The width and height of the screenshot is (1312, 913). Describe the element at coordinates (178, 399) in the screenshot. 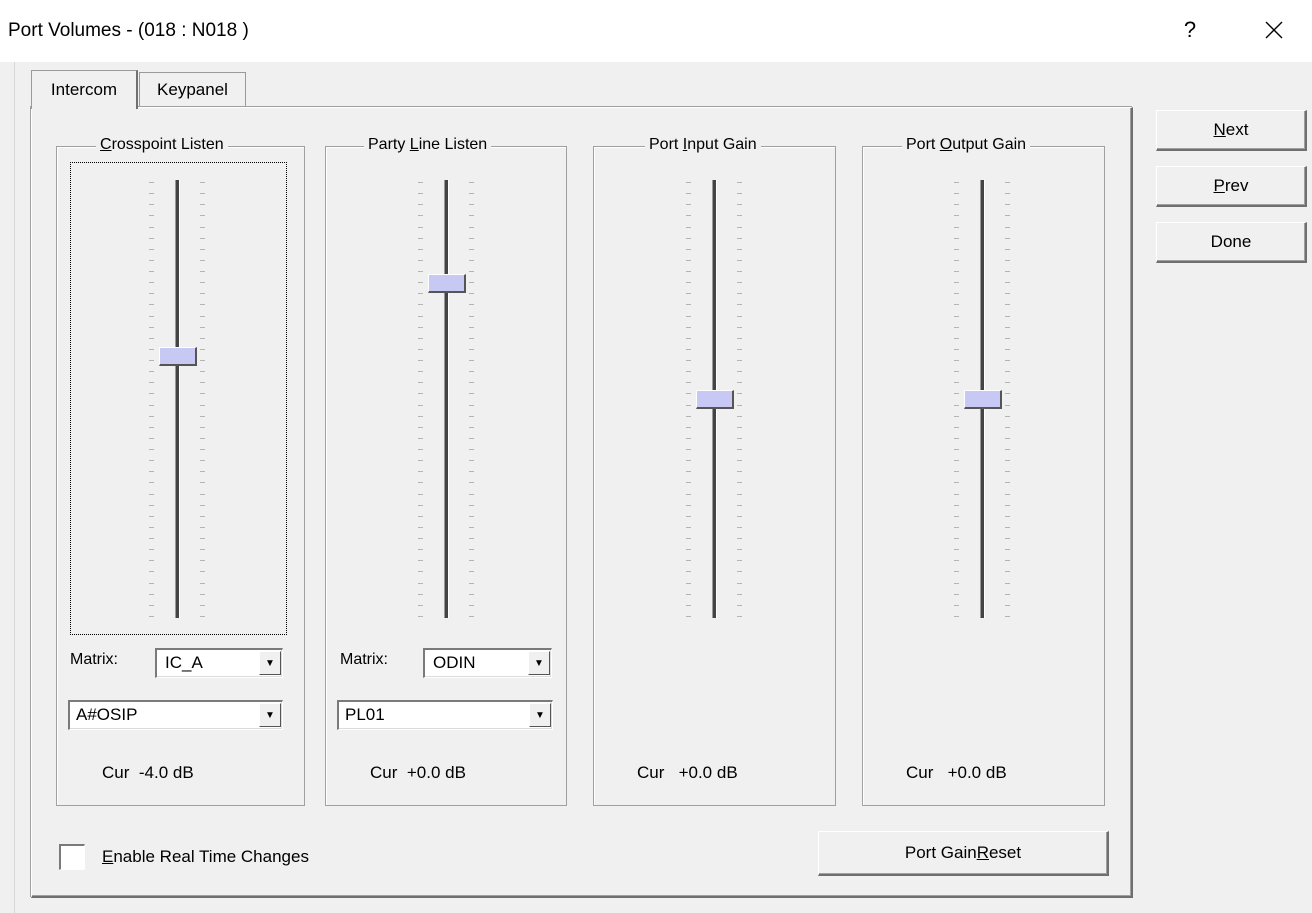

I see `crosspoint-listen-slider` at that location.